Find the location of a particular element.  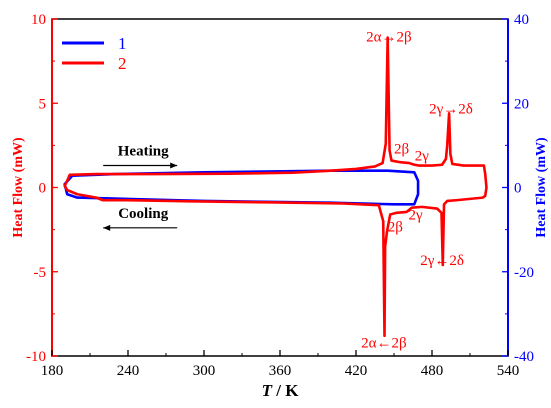

x-tick-label: 360 is located at coordinates (280, 371).